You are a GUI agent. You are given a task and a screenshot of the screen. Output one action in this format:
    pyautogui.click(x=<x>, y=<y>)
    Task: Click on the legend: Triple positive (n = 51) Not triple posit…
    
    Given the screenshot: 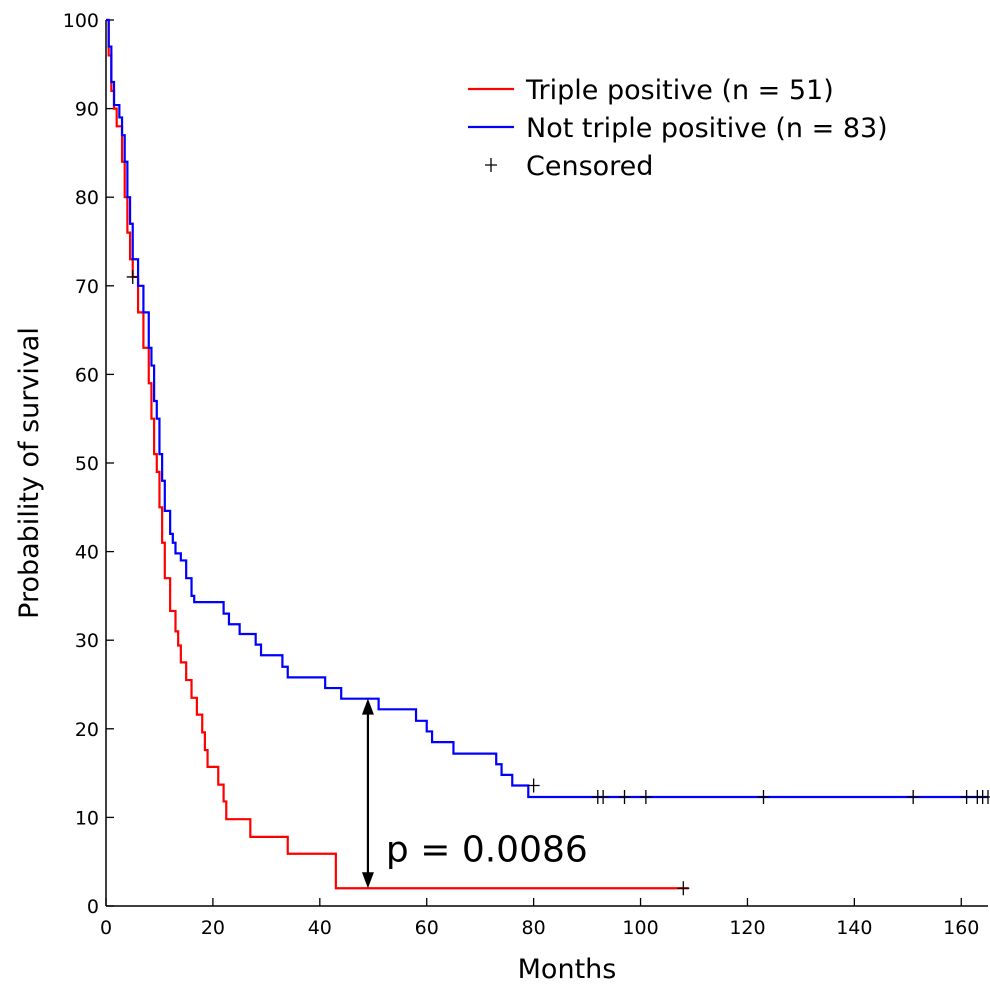 What is the action you would take?
    pyautogui.click(x=678, y=128)
    